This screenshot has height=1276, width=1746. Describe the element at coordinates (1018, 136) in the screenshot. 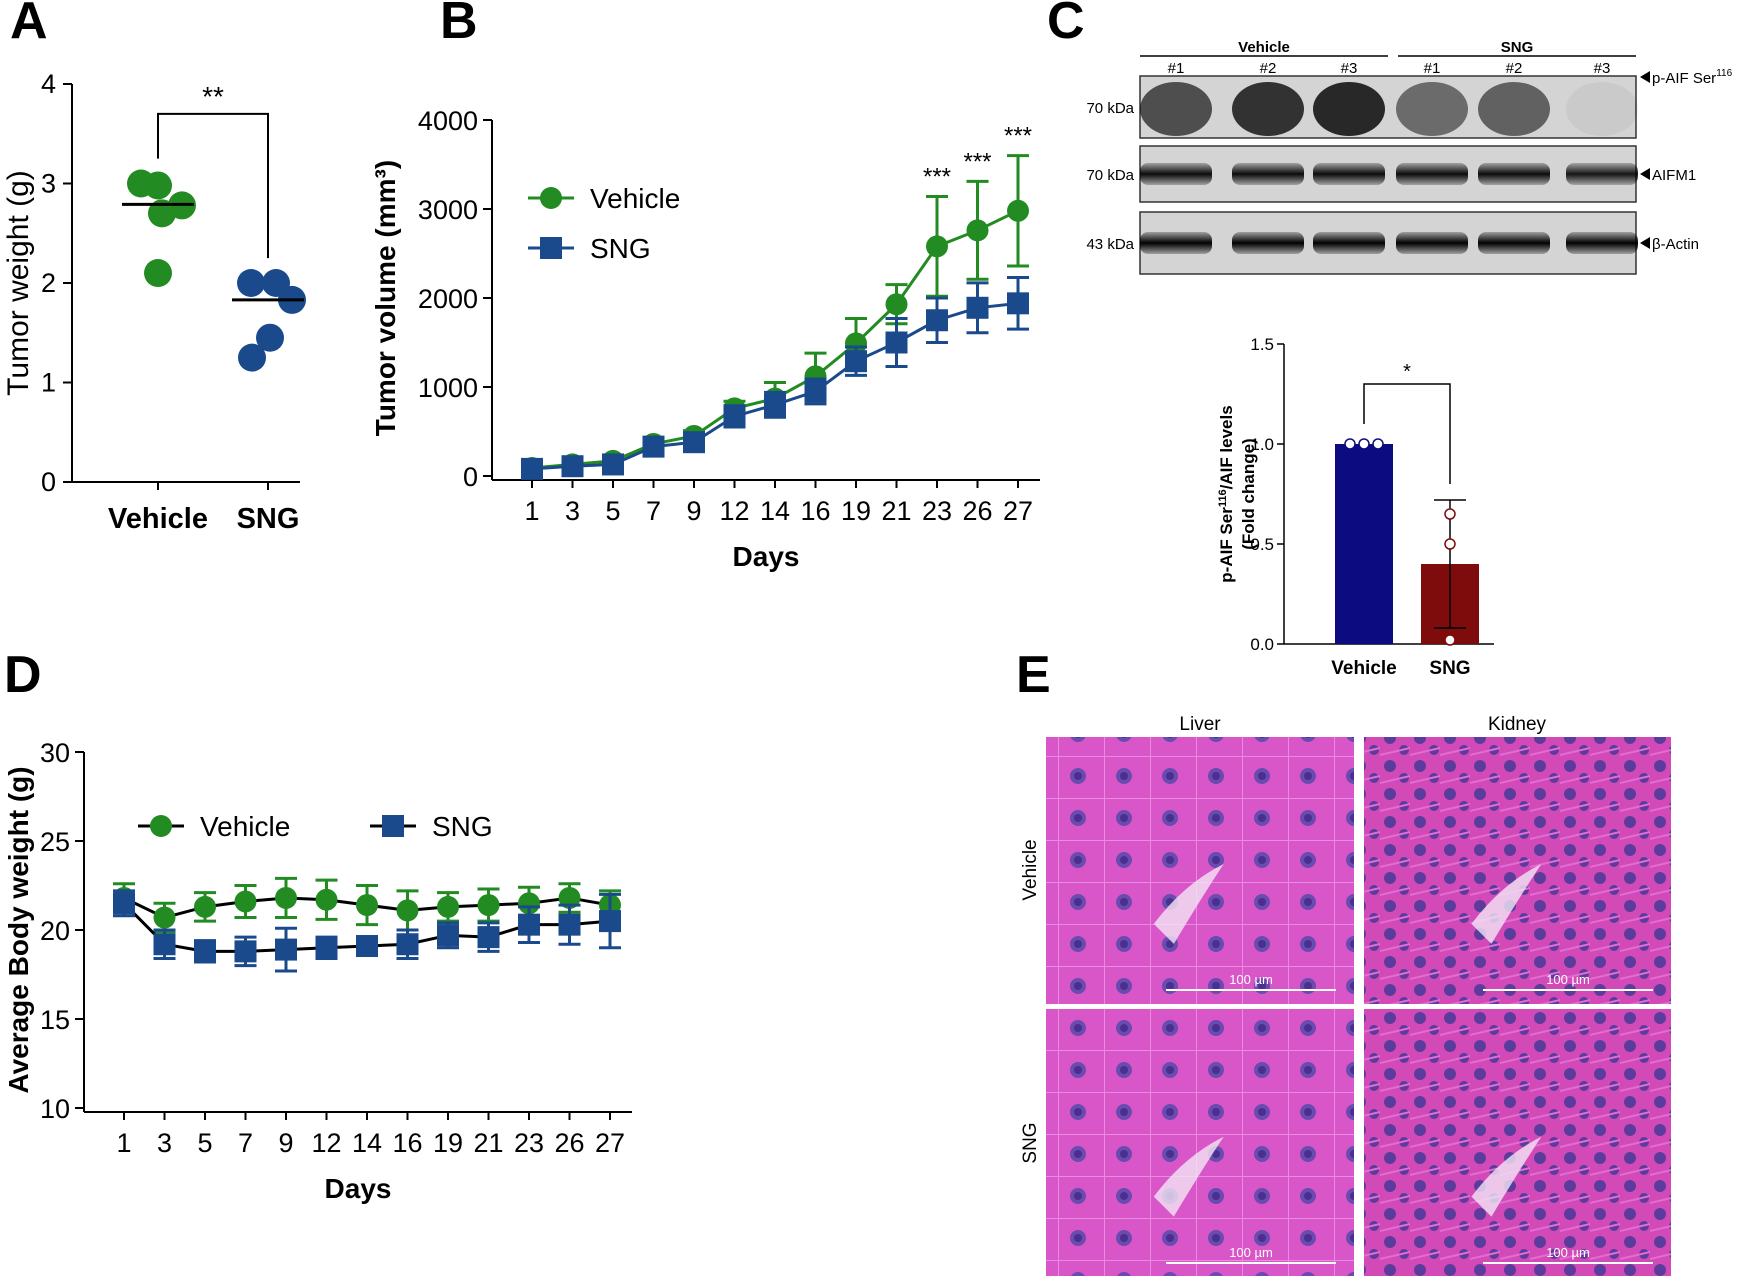

I see `significance-label: ***` at that location.